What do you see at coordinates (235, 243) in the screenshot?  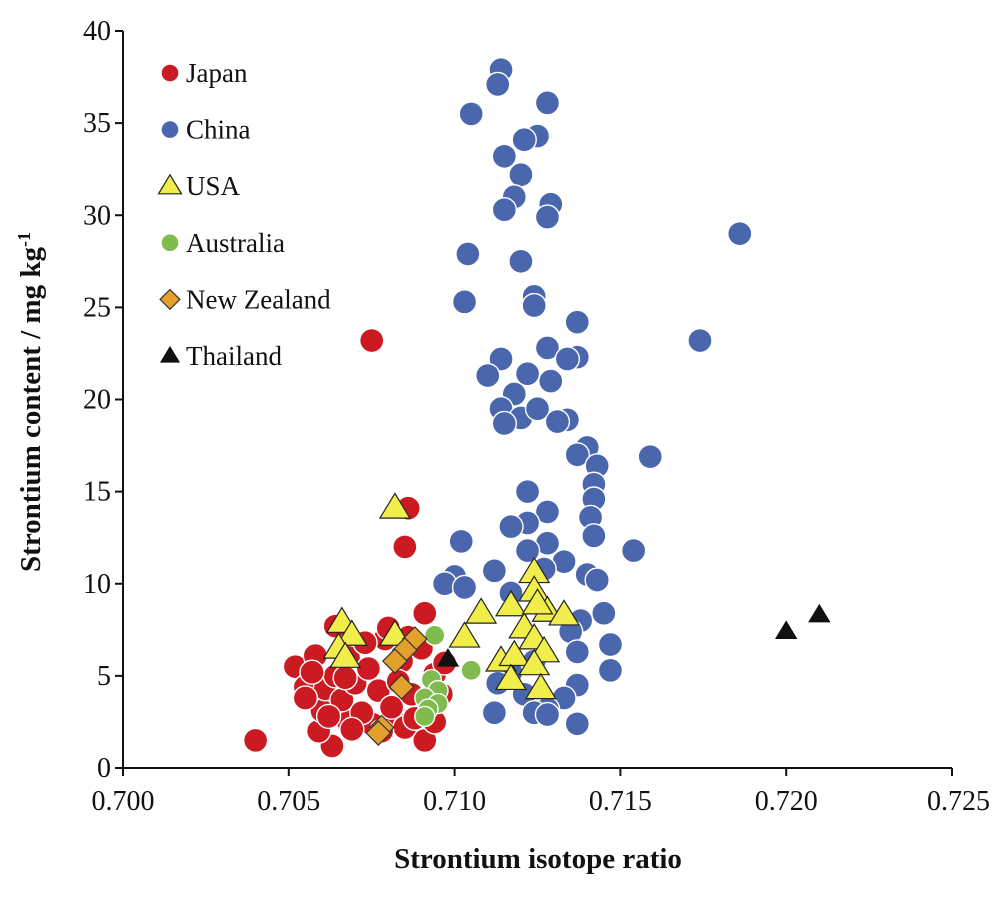 I see `legend-label: Australia` at bounding box center [235, 243].